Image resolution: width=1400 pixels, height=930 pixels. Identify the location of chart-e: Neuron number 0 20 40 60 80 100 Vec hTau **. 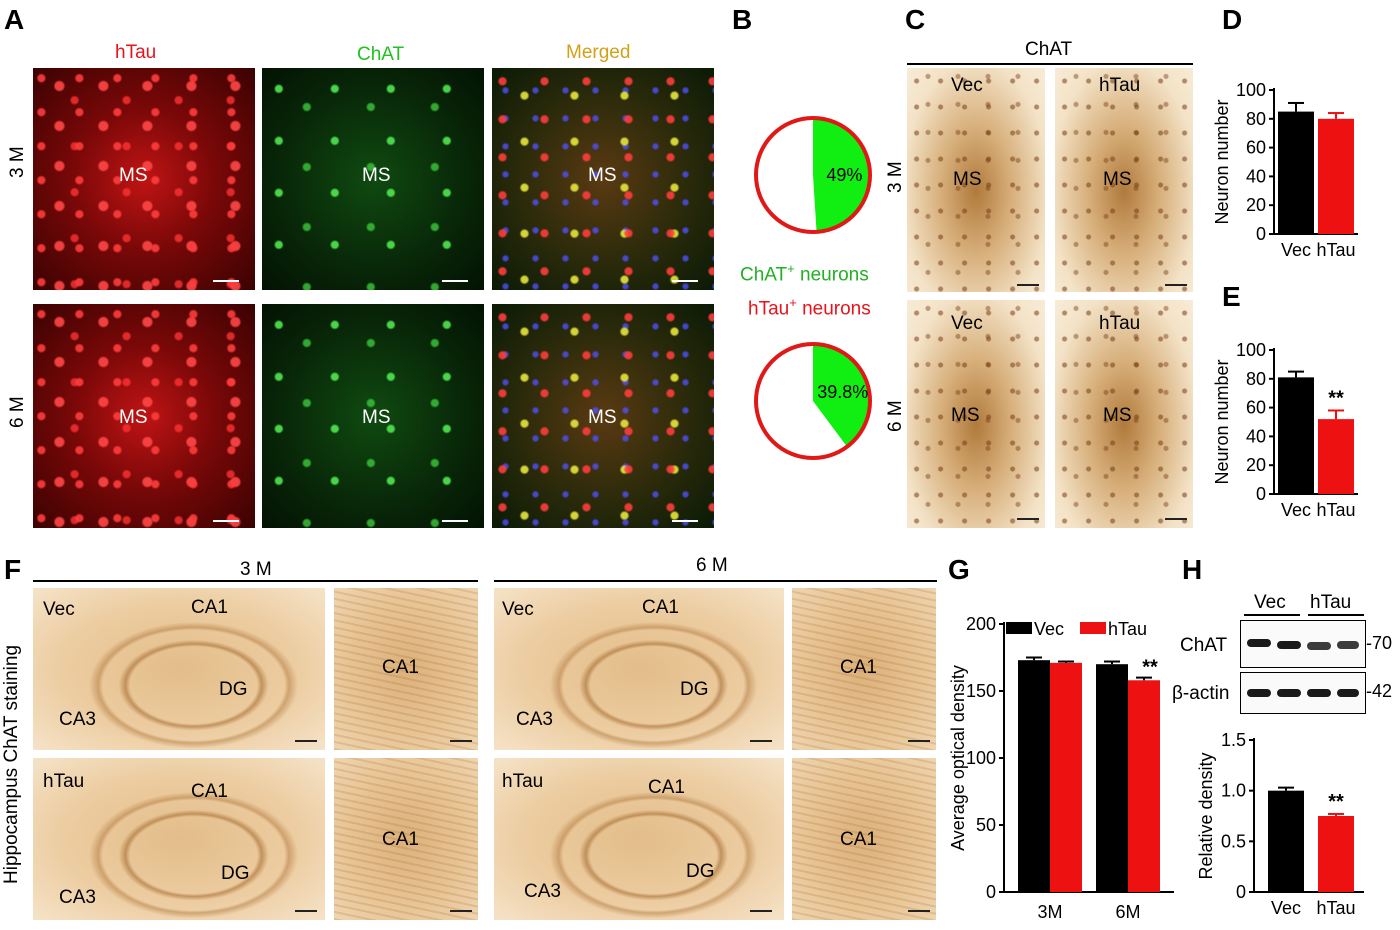
(1285, 430).